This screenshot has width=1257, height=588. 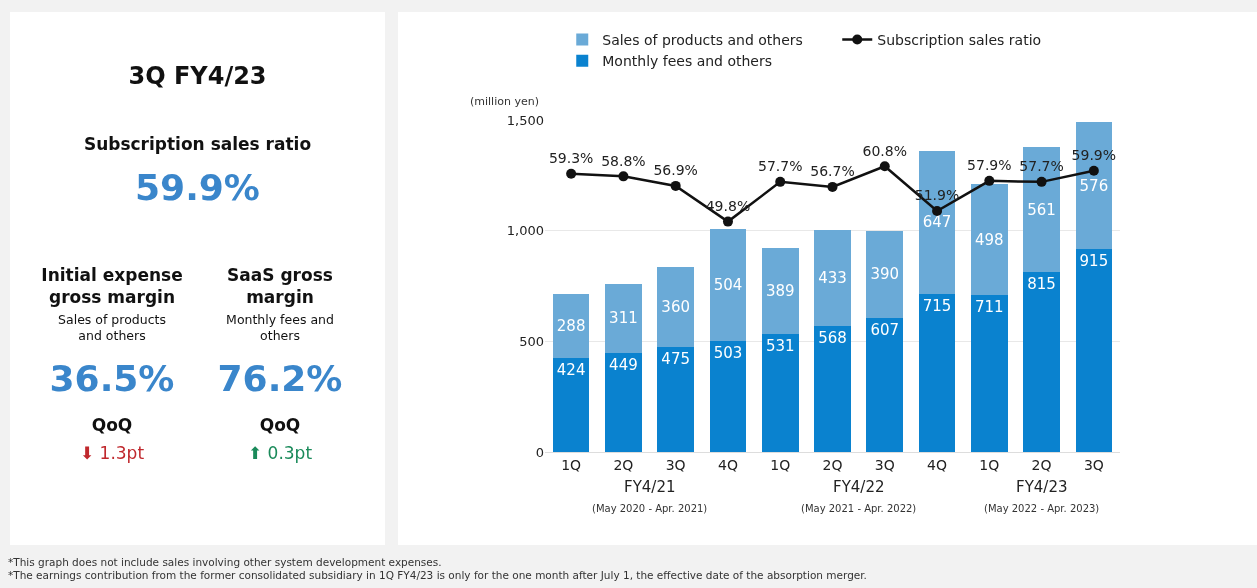 What do you see at coordinates (885, 329) in the screenshot?
I see `data-label: 607` at bounding box center [885, 329].